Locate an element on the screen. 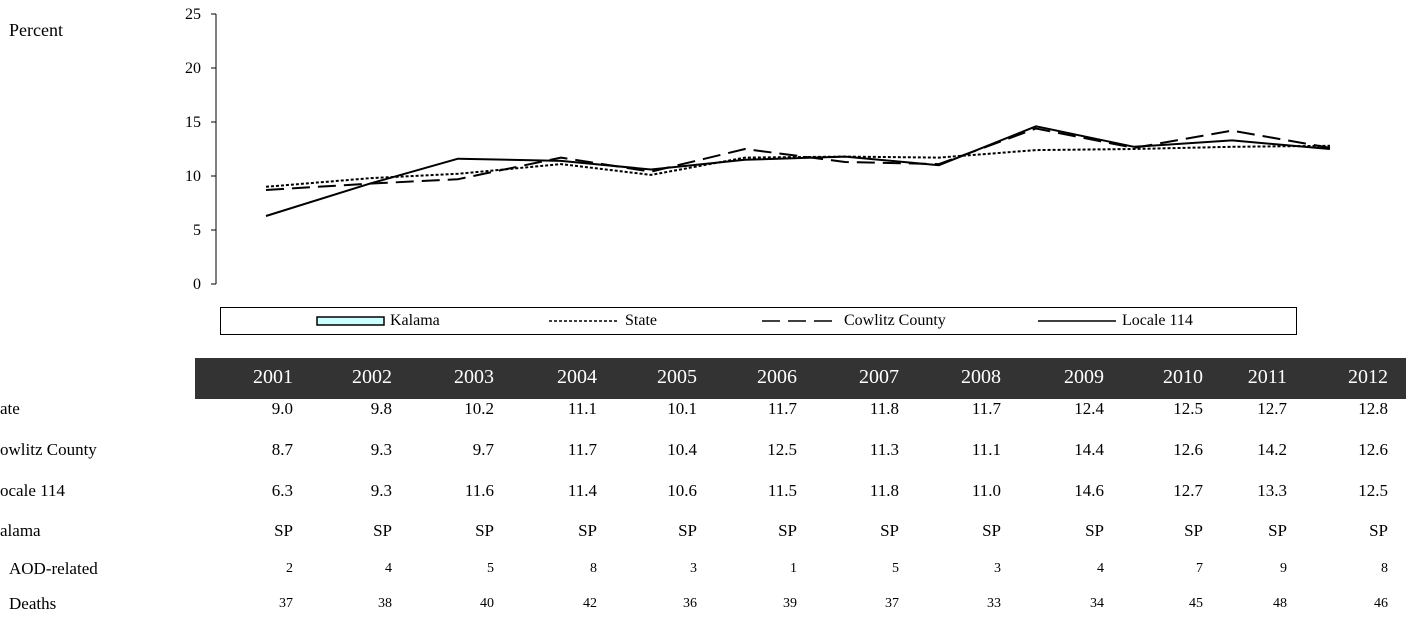  year-header: 2005 is located at coordinates (677, 377).